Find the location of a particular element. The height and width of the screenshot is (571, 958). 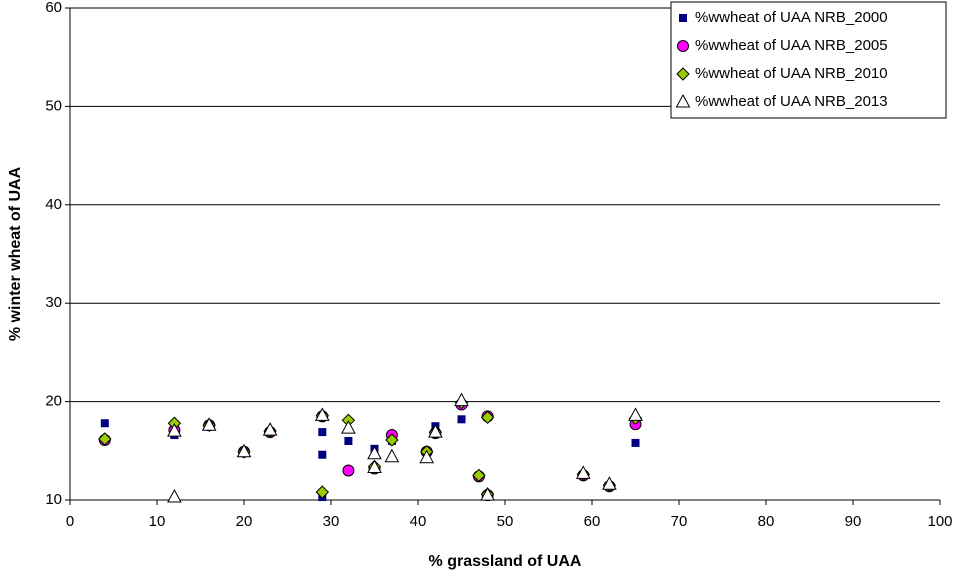

x-tick-label: 60 is located at coordinates (592, 521).